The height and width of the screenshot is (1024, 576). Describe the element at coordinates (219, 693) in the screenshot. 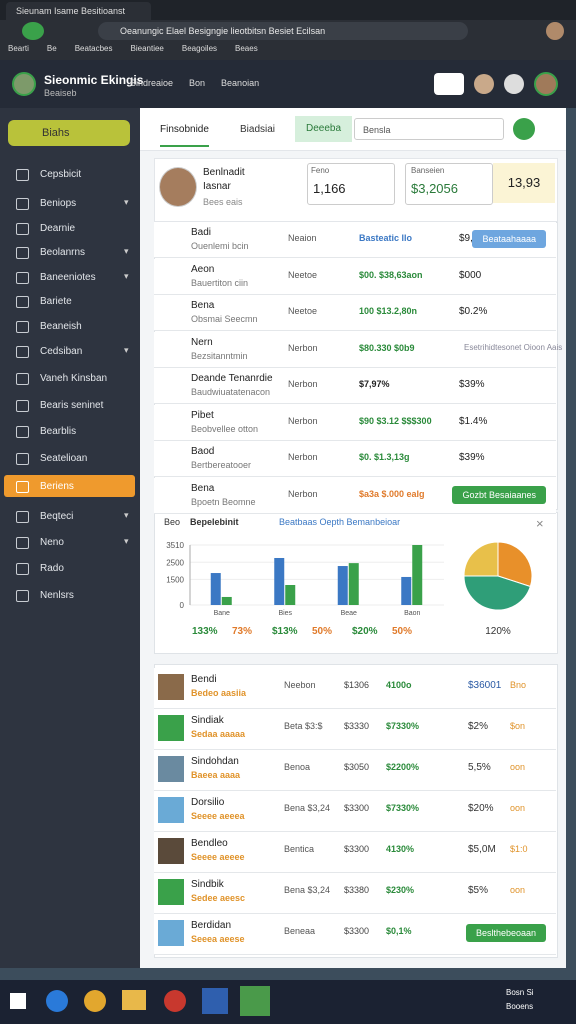

I see `person-sub: Bedeo aasiia` at that location.